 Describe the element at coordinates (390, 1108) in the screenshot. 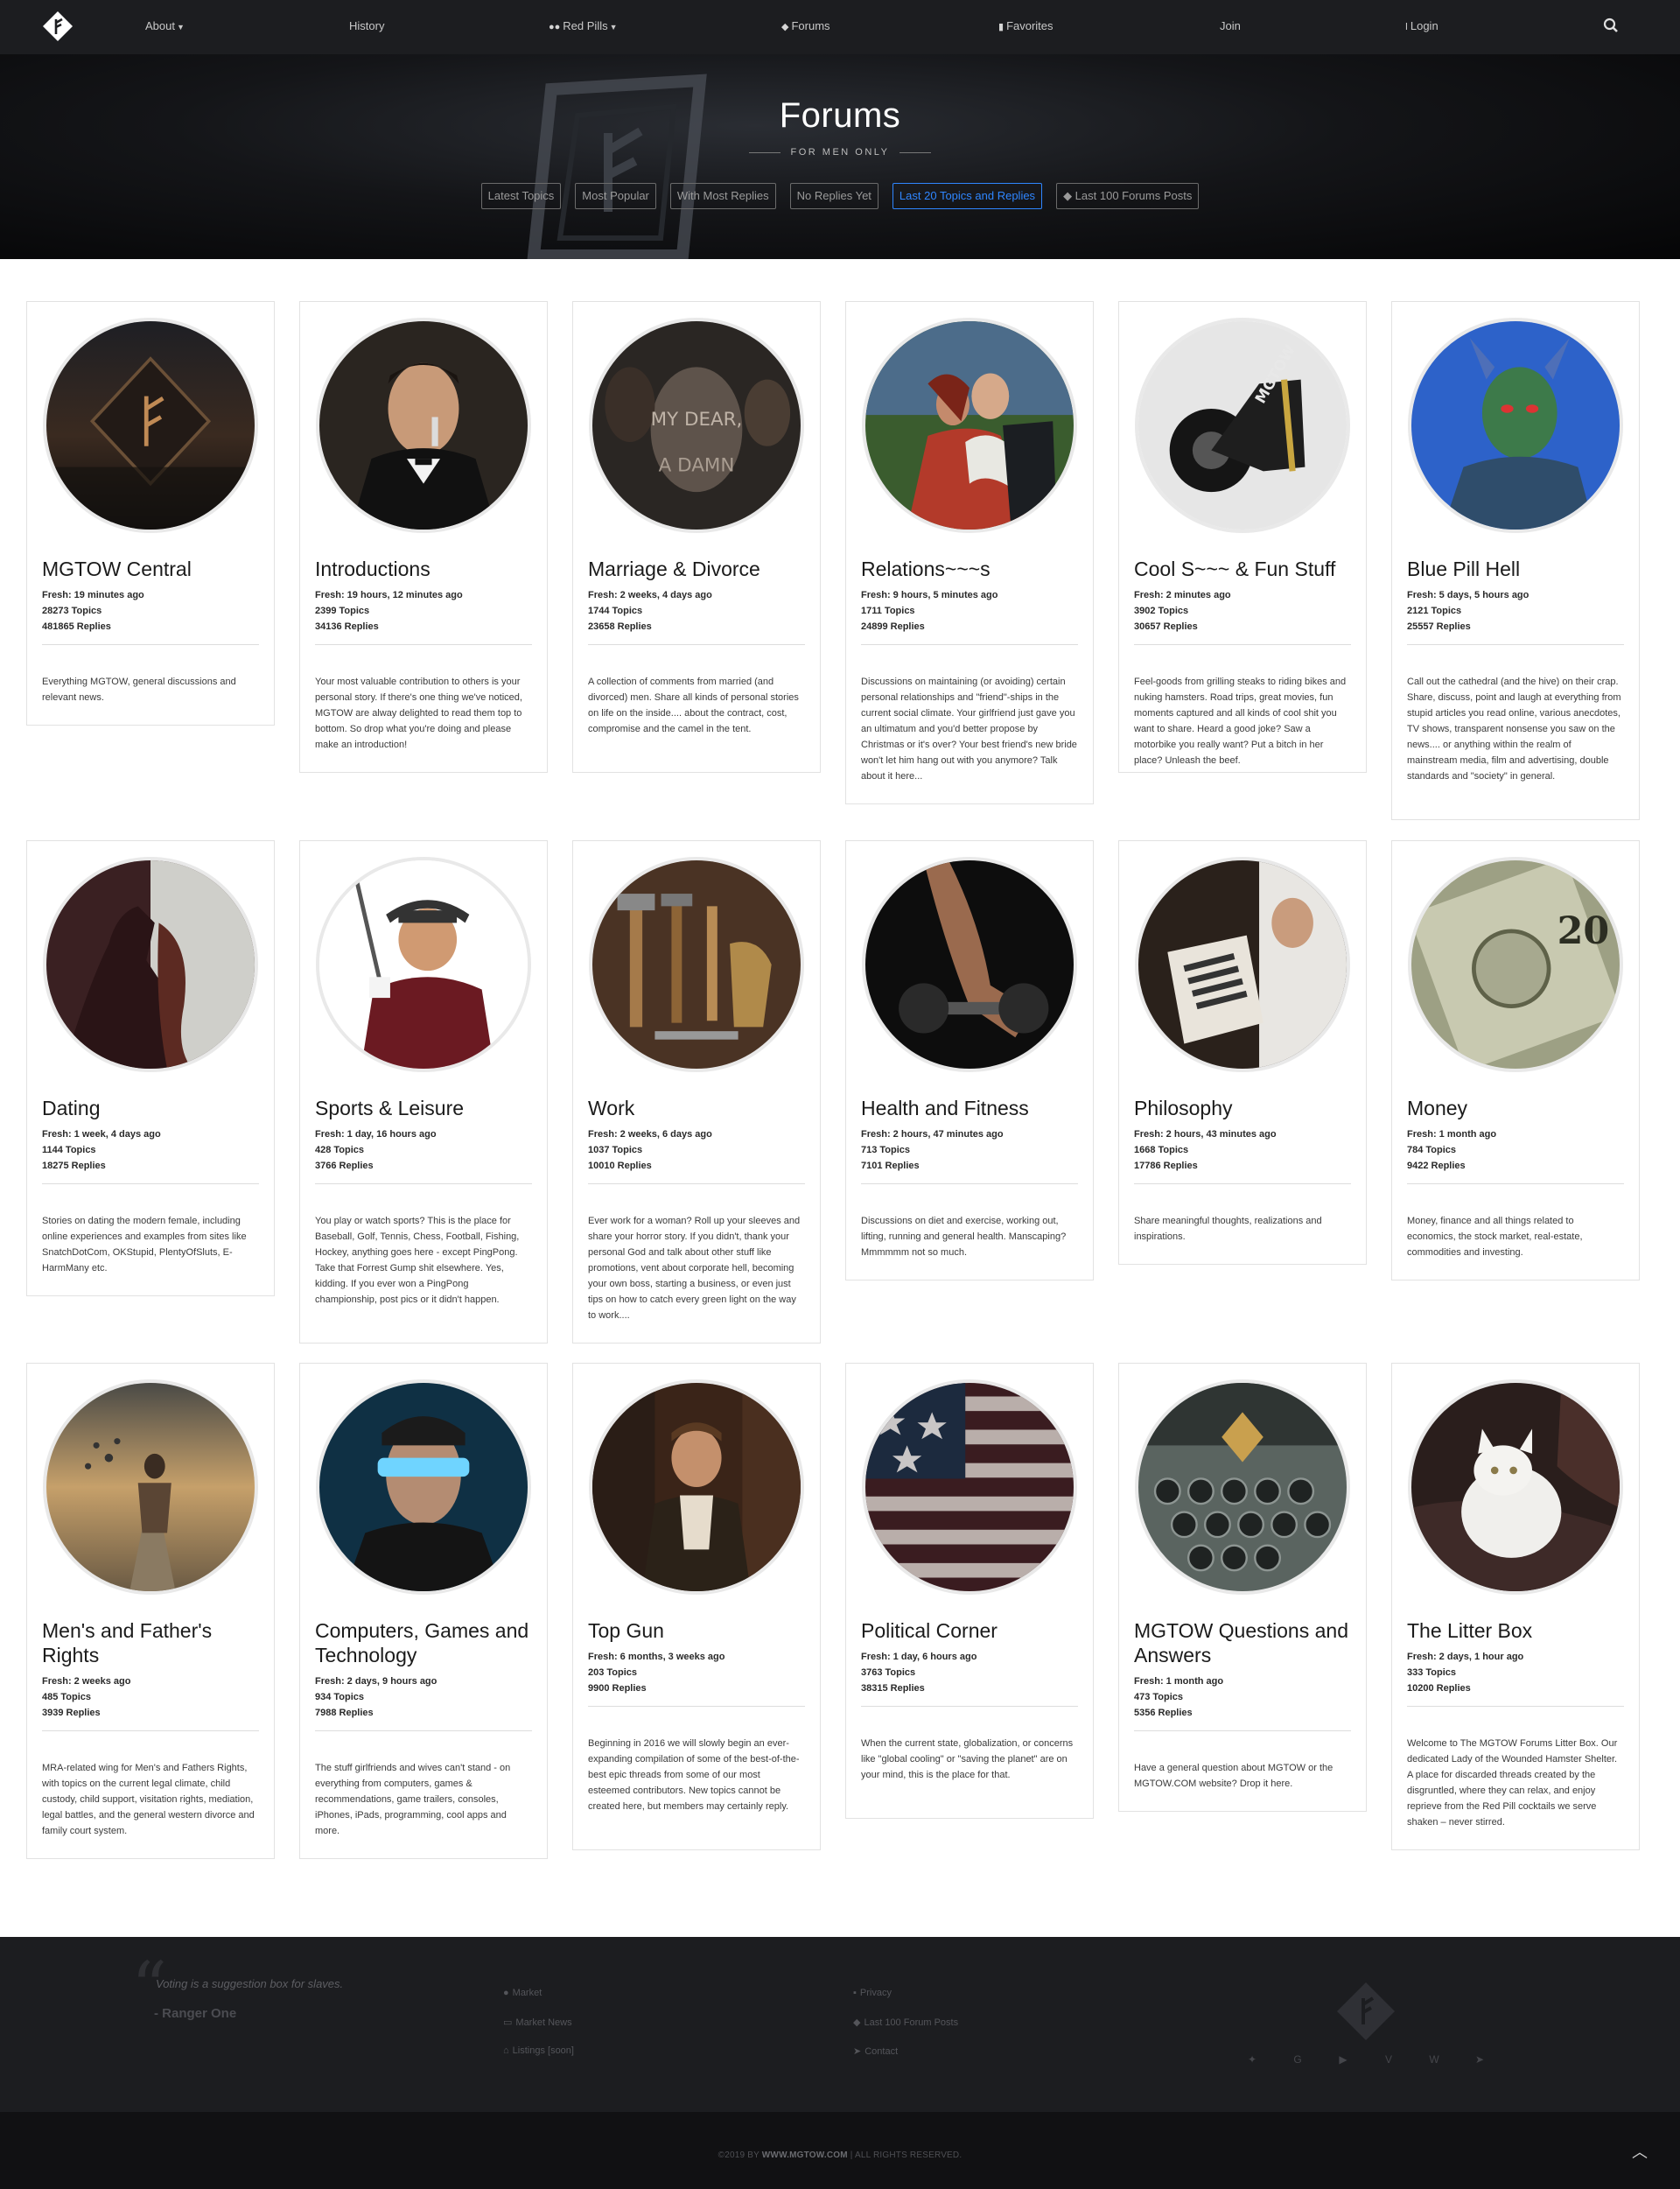

I see `forum-title: Sports & Leisure` at that location.